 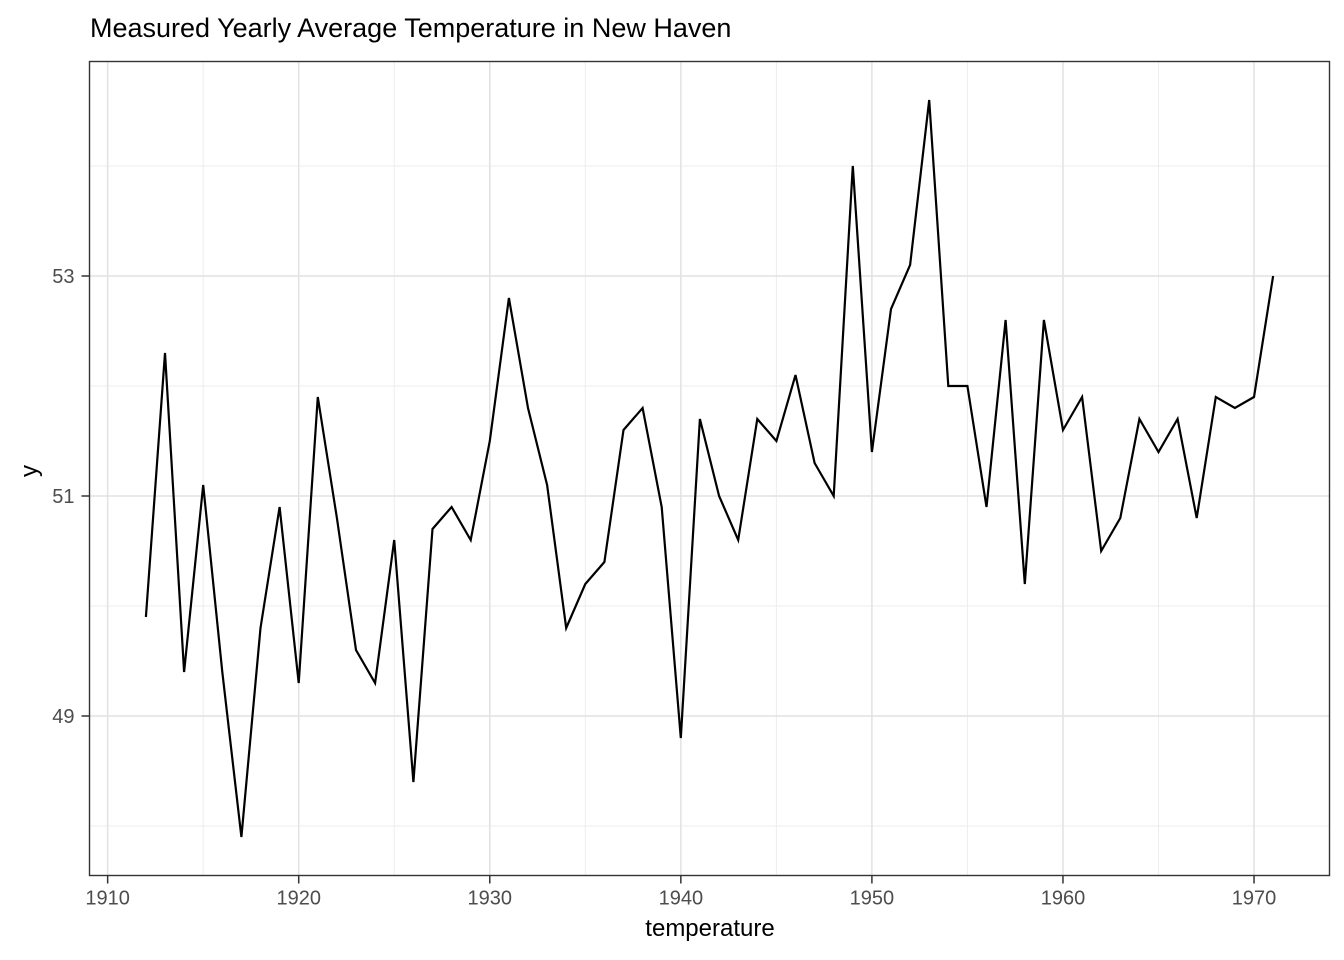 What do you see at coordinates (681, 899) in the screenshot?
I see `x-tick-label: 1940` at bounding box center [681, 899].